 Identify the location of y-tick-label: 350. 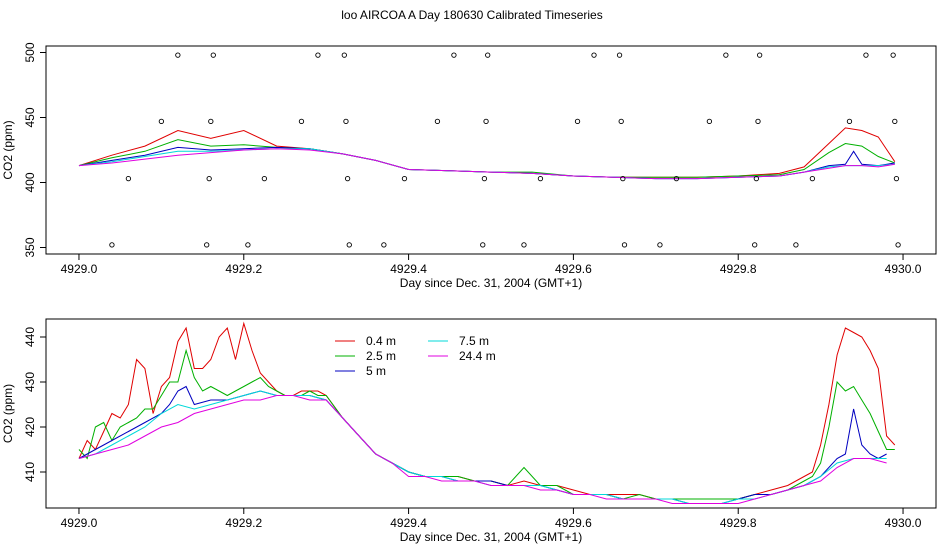
(30, 247).